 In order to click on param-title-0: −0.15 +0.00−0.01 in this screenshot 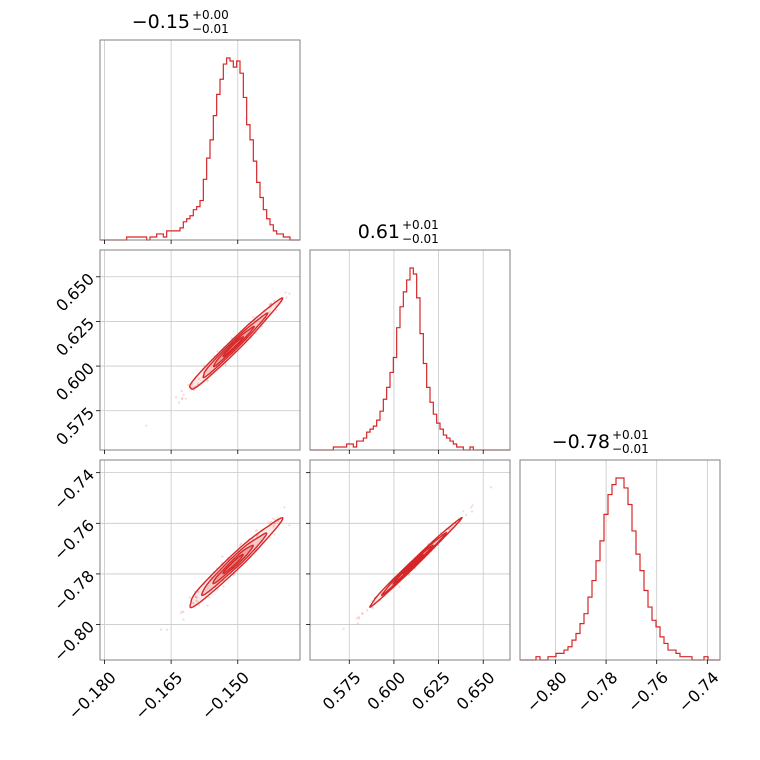, I will do `click(180, 22)`.